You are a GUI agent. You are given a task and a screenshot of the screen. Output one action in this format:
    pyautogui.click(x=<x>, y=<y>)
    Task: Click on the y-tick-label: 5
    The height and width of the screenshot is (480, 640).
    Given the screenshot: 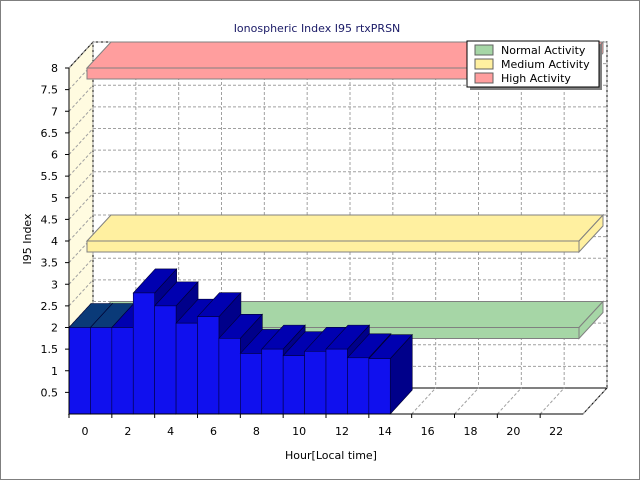 What is the action you would take?
    pyautogui.click(x=54, y=198)
    